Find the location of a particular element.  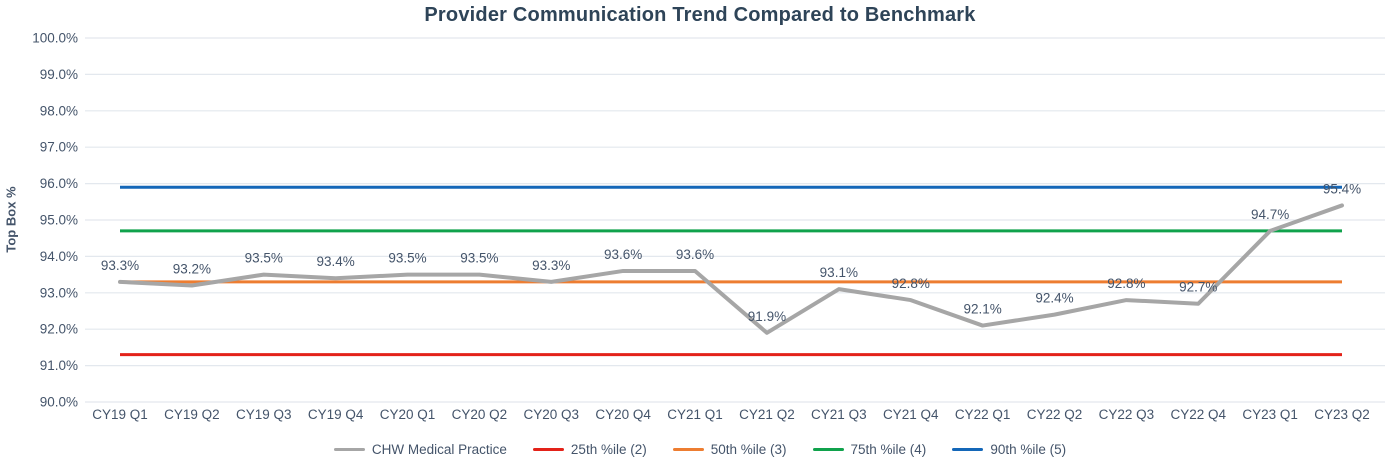

y-tick-label: 91.0% is located at coordinates (59, 365).